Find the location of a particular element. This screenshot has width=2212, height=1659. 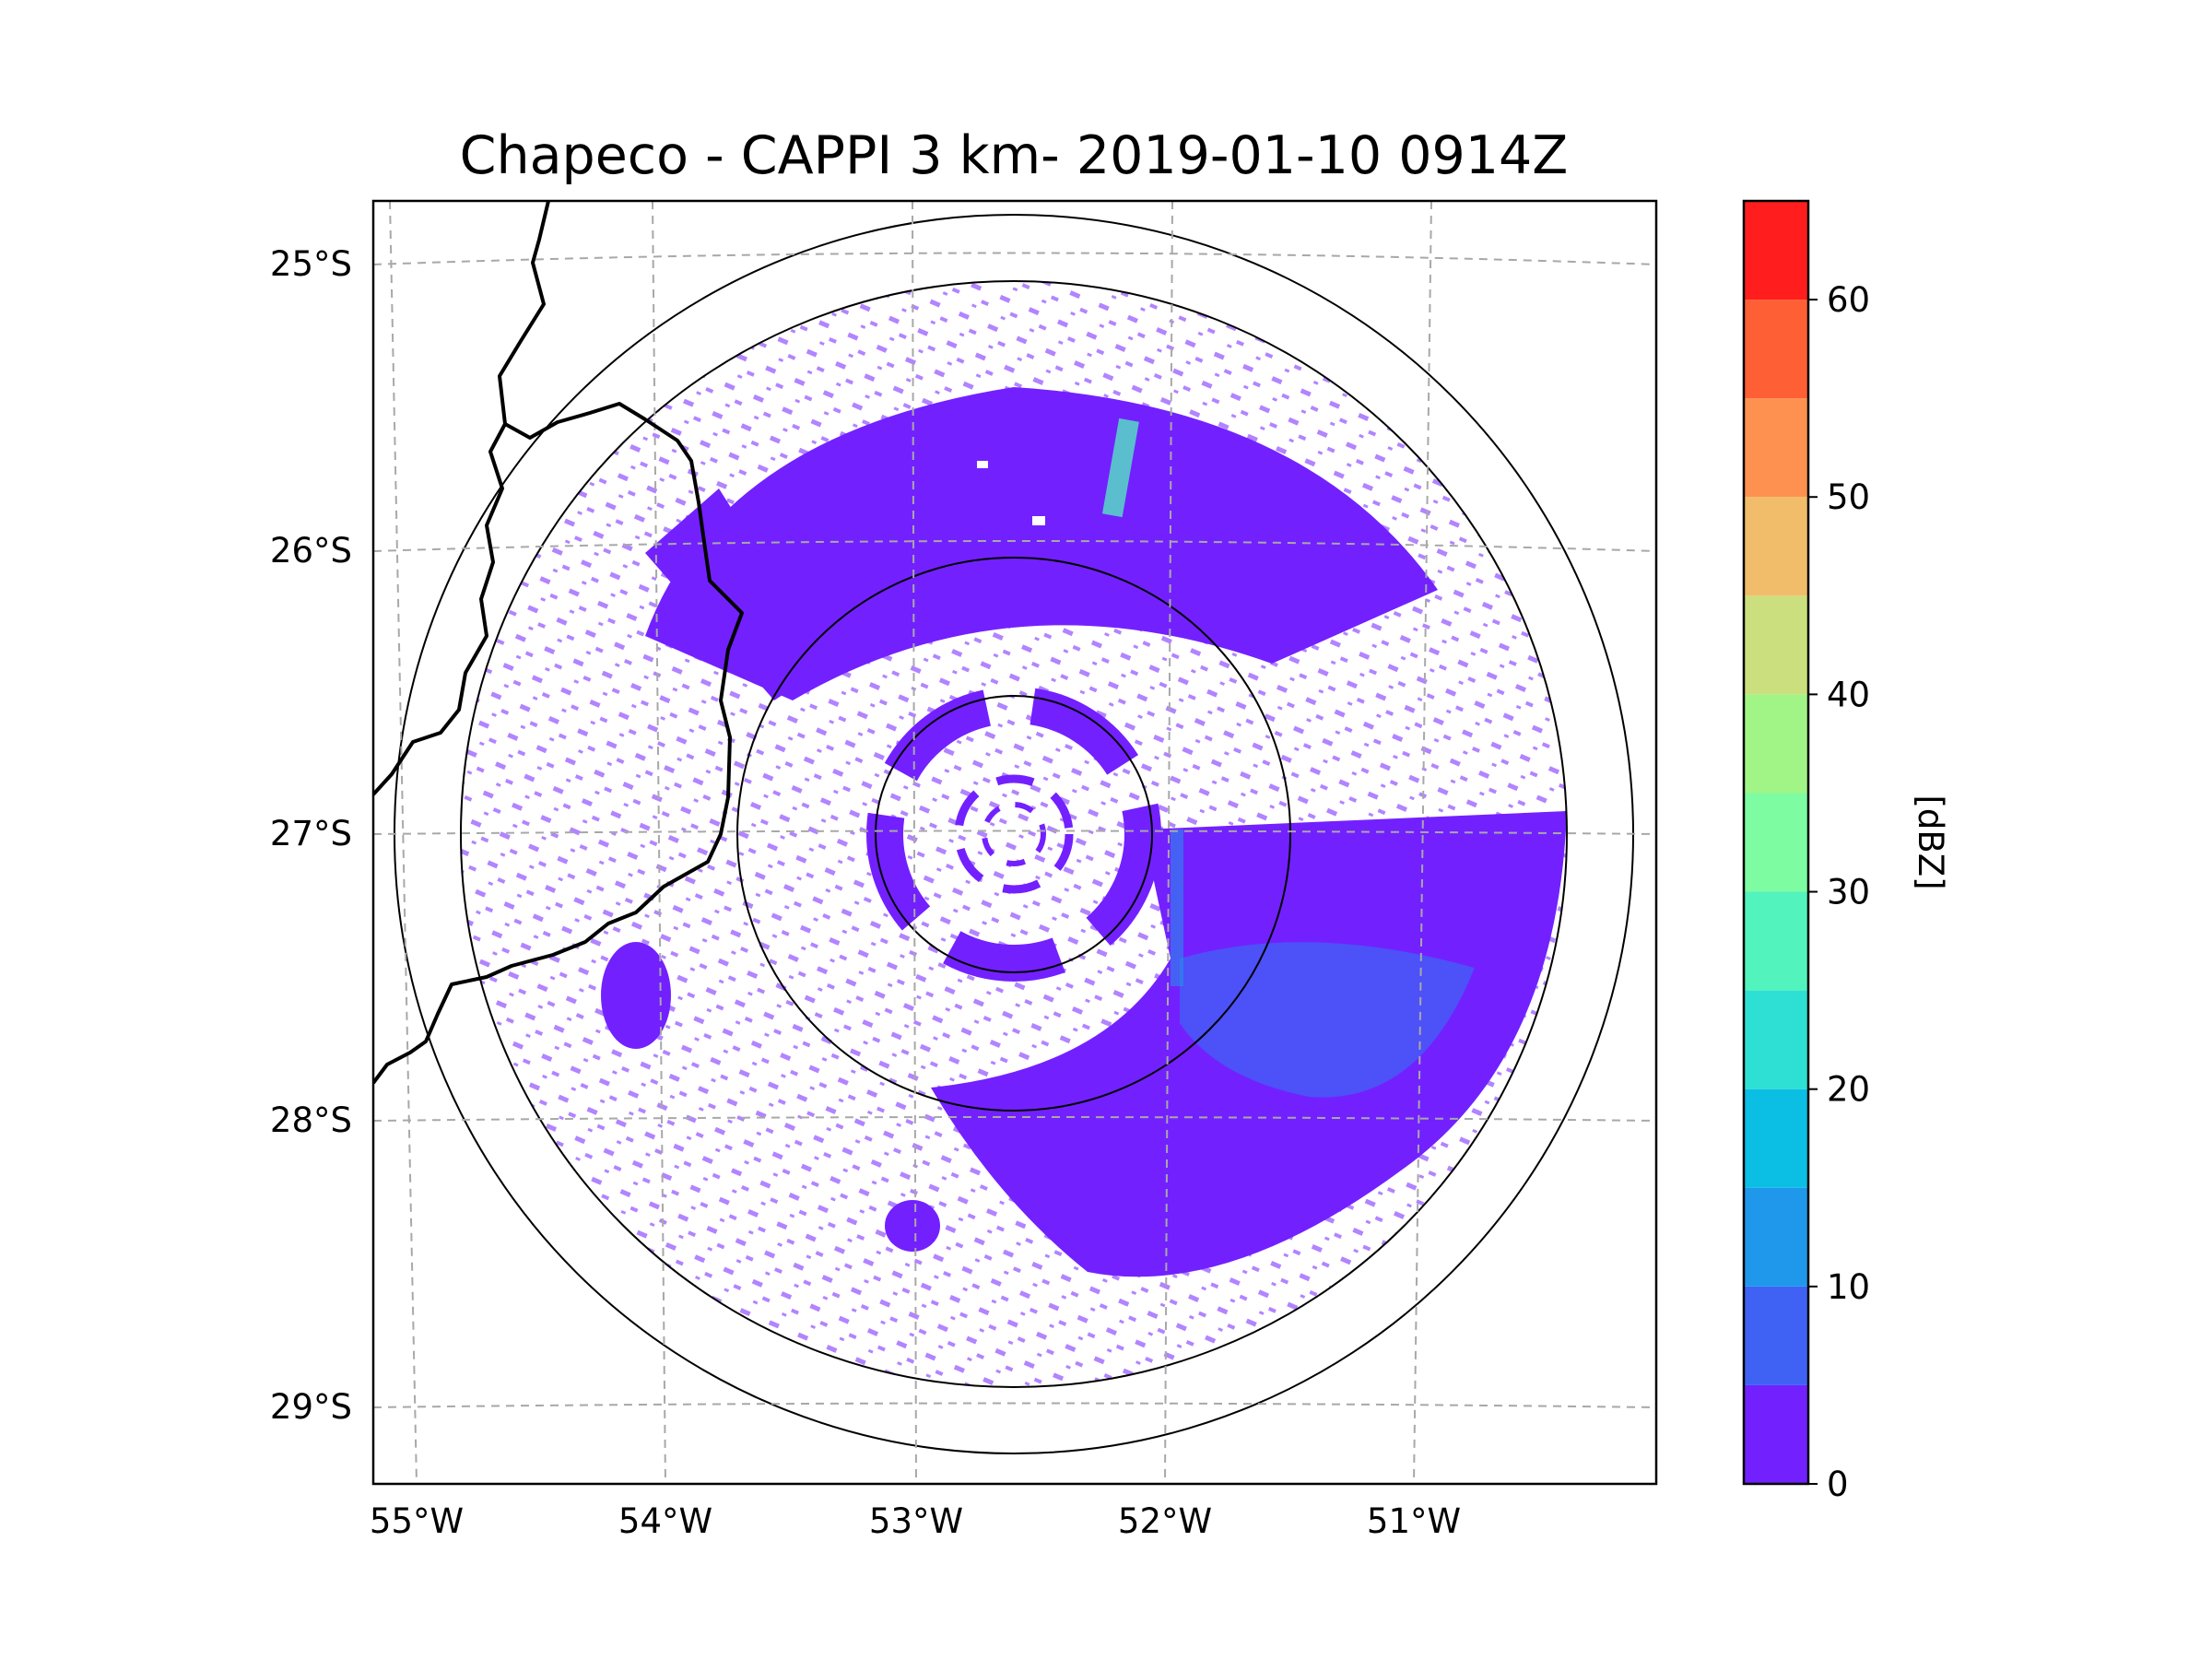

lat-tick-label: 29°S is located at coordinates (311, 1407).